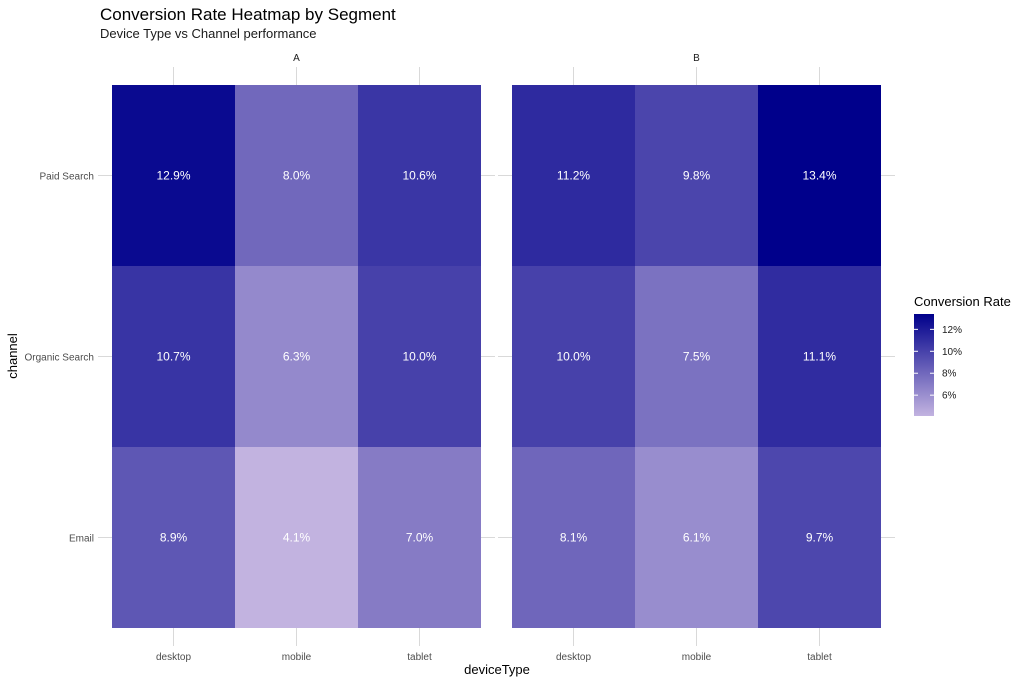 The image size is (1024, 688). I want to click on color-legend: Conversion Rate 12% 10% 8% 6%, so click(962, 355).